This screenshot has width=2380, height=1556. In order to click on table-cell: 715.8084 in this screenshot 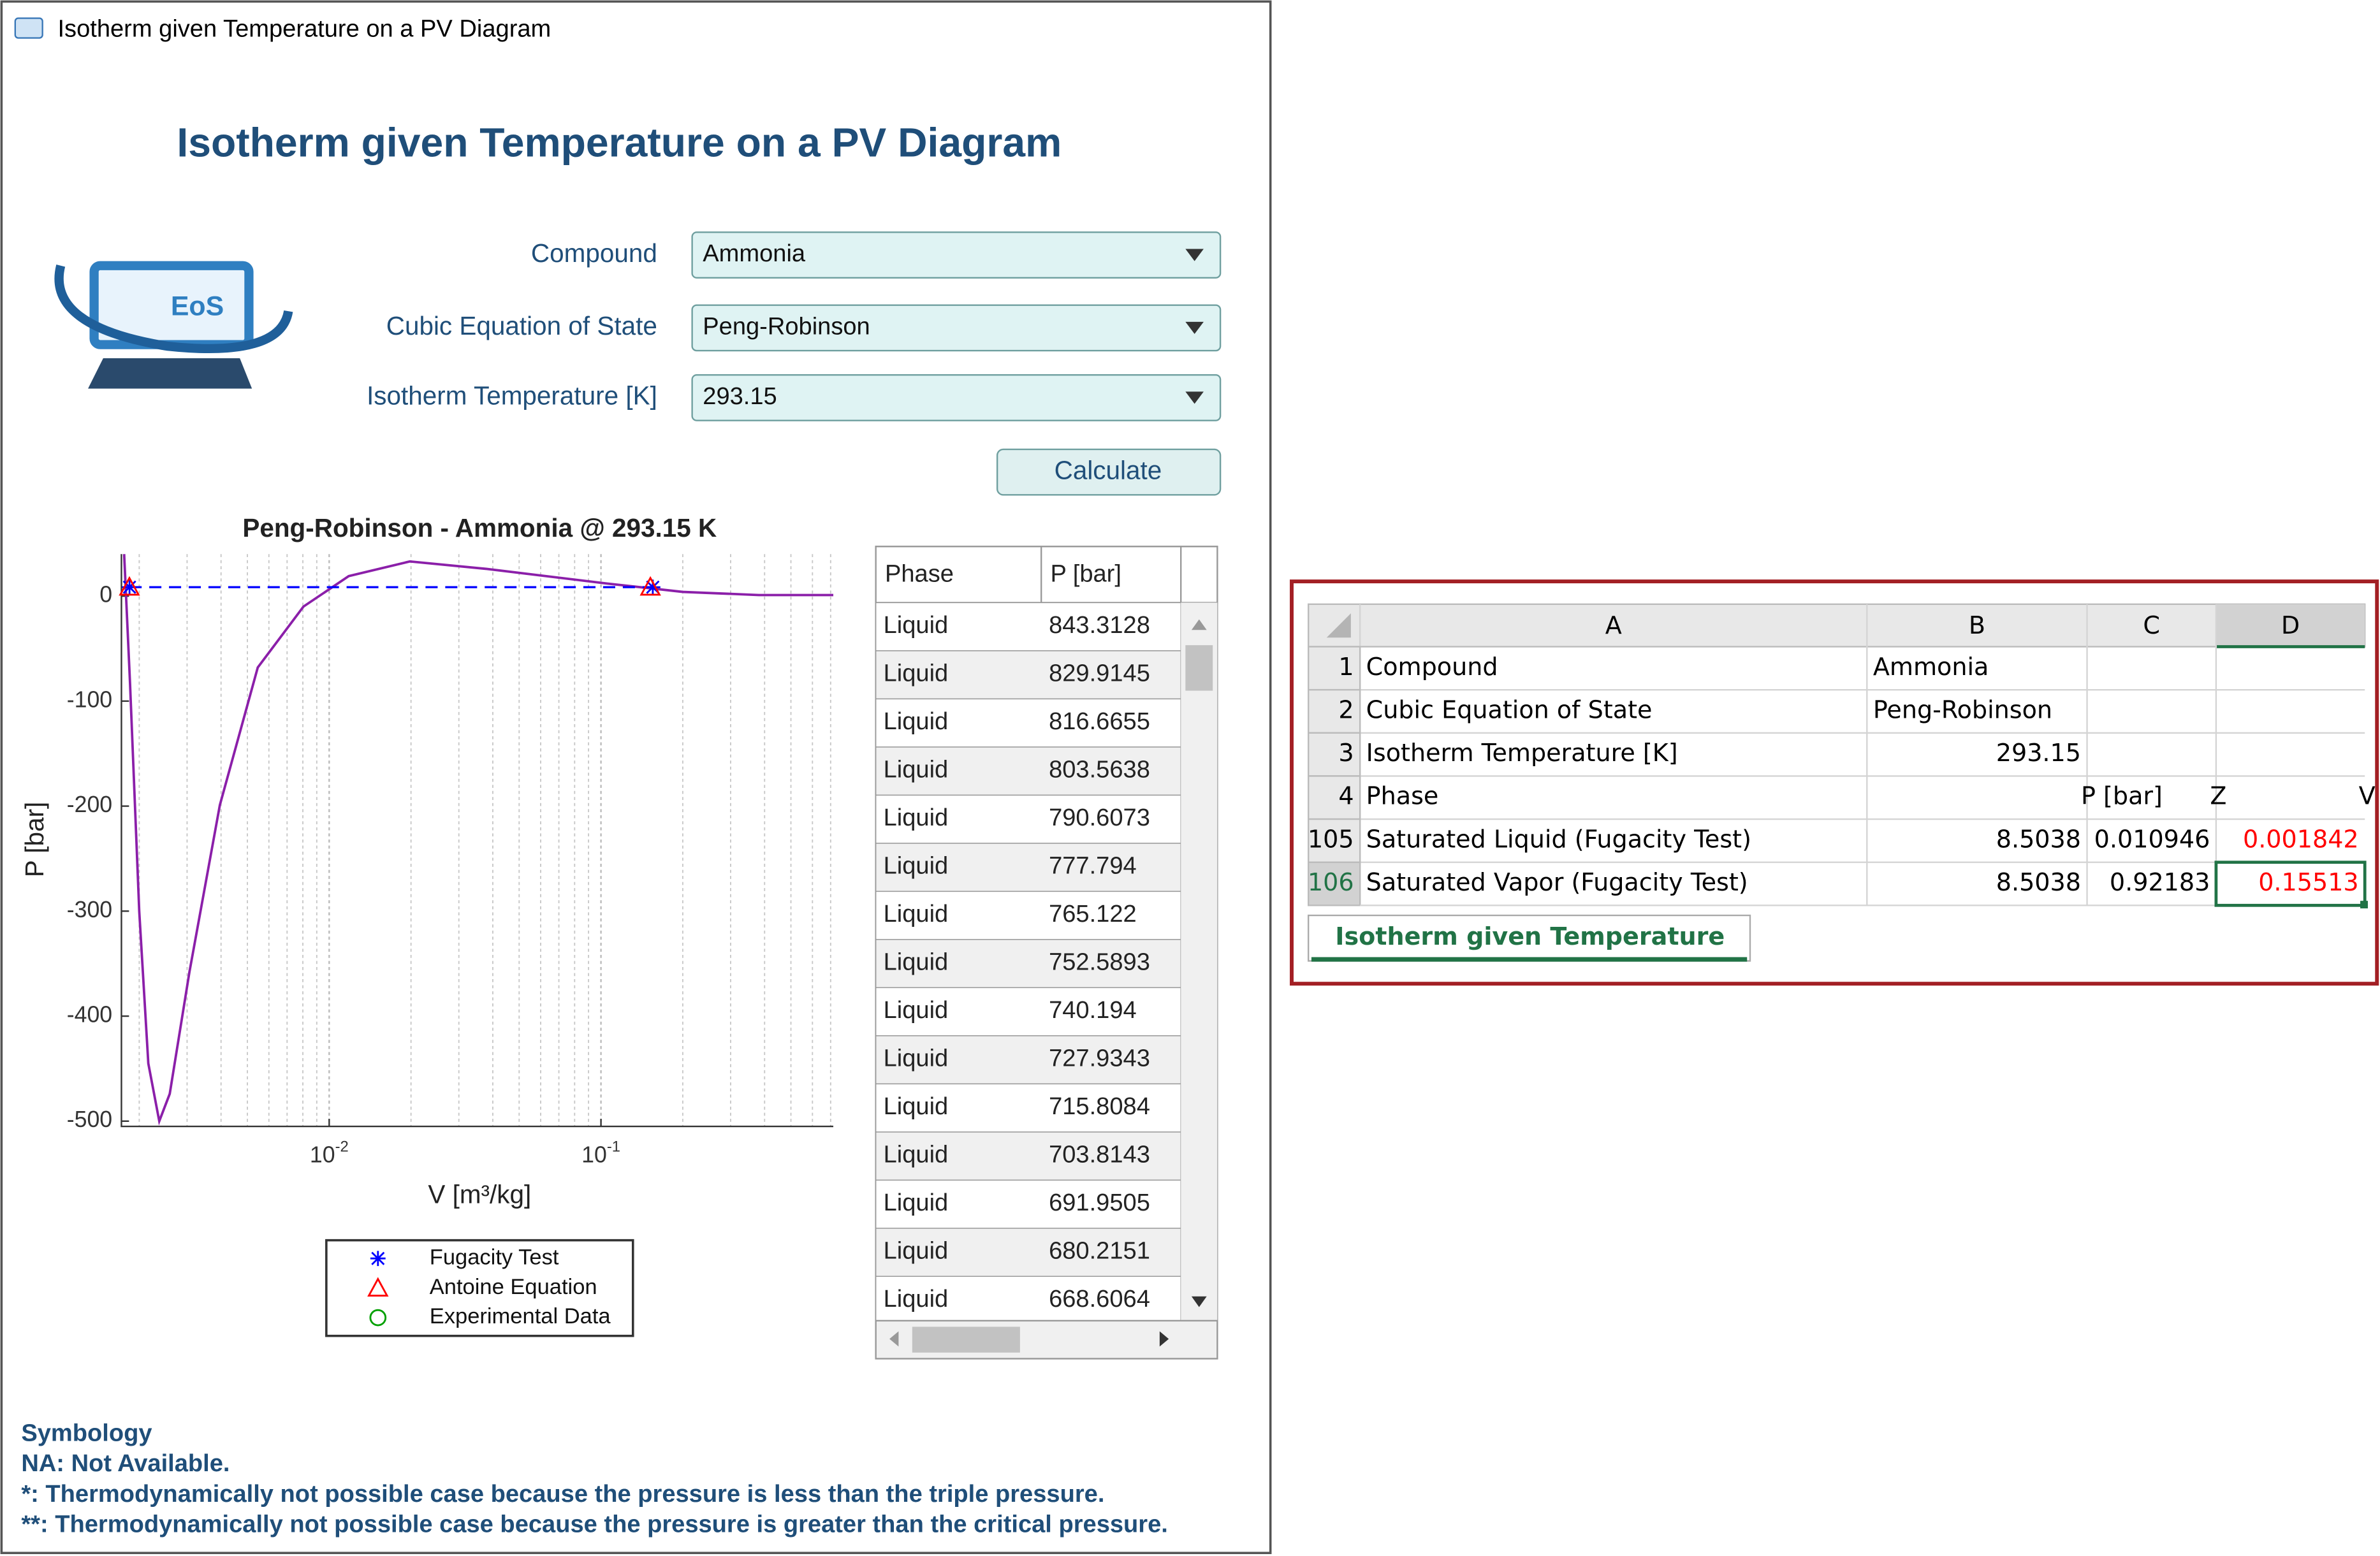, I will do `click(1099, 1106)`.